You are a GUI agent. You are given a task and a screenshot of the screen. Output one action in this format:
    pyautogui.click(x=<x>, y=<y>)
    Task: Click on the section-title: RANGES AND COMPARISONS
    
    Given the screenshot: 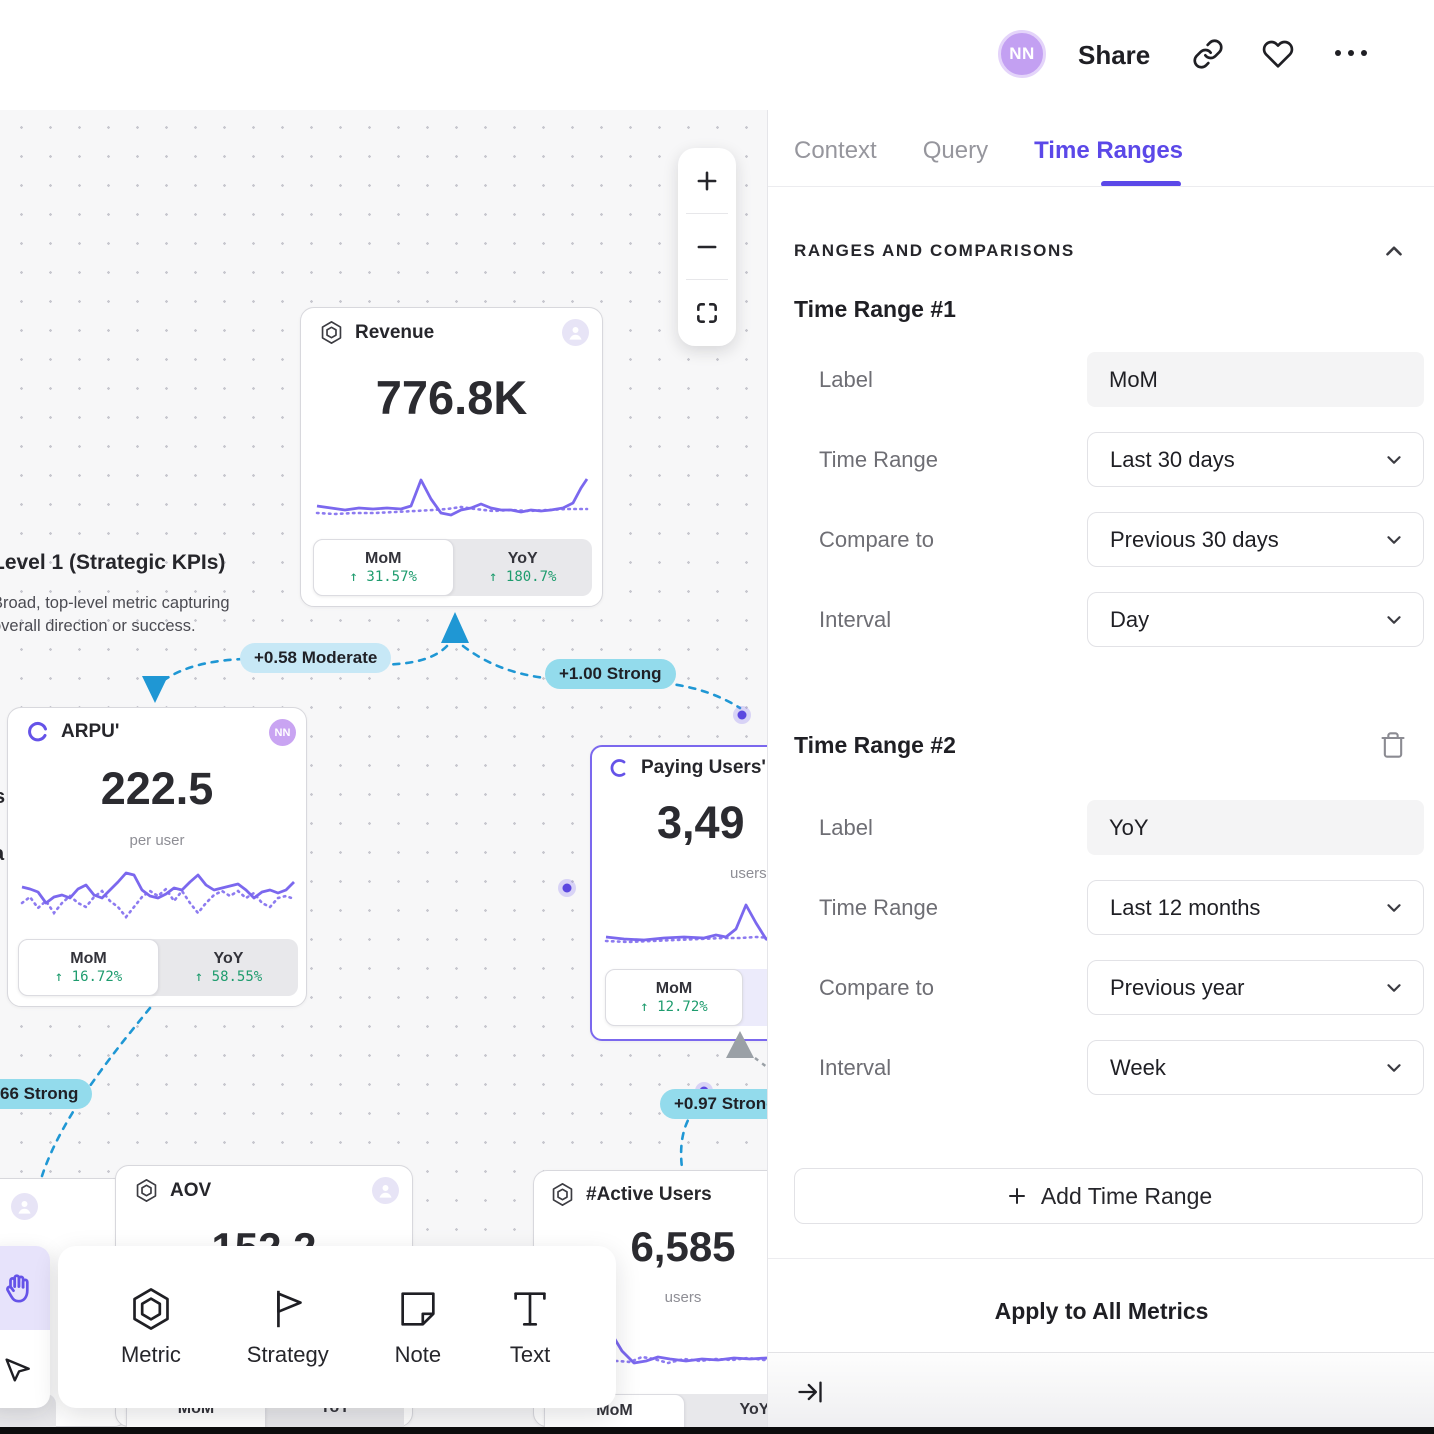 What is the action you would take?
    pyautogui.click(x=934, y=250)
    